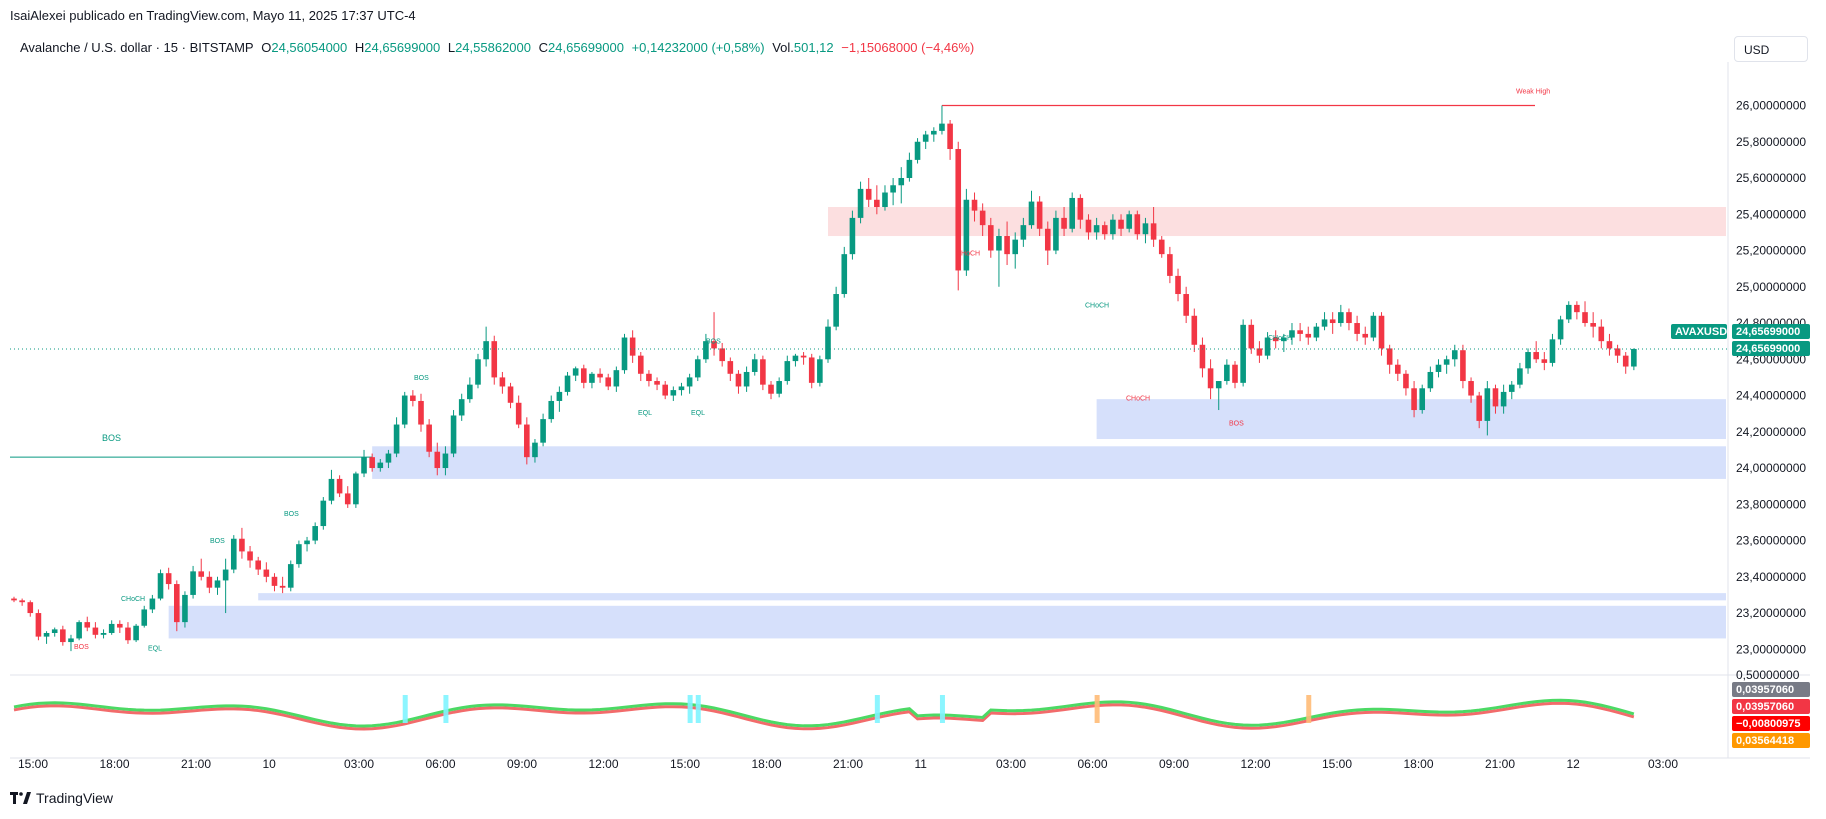 This screenshot has height=819, width=1826. What do you see at coordinates (1771, 178) in the screenshot?
I see `price-tick-label: 25,60000000` at bounding box center [1771, 178].